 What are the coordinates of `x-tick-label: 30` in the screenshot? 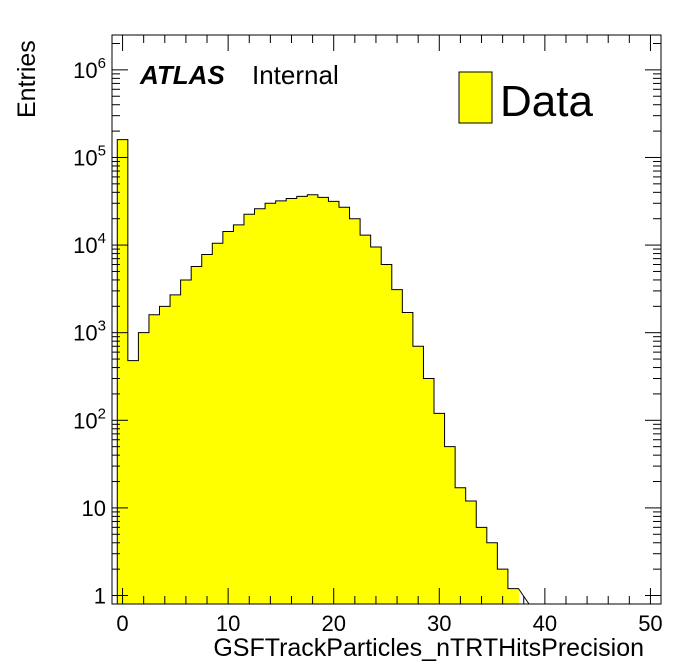 It's located at (439, 623).